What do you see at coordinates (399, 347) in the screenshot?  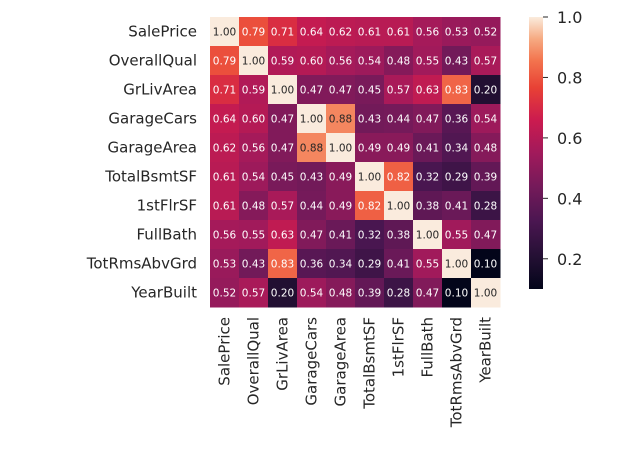 I see `column-label: 1stFlrSF` at bounding box center [399, 347].